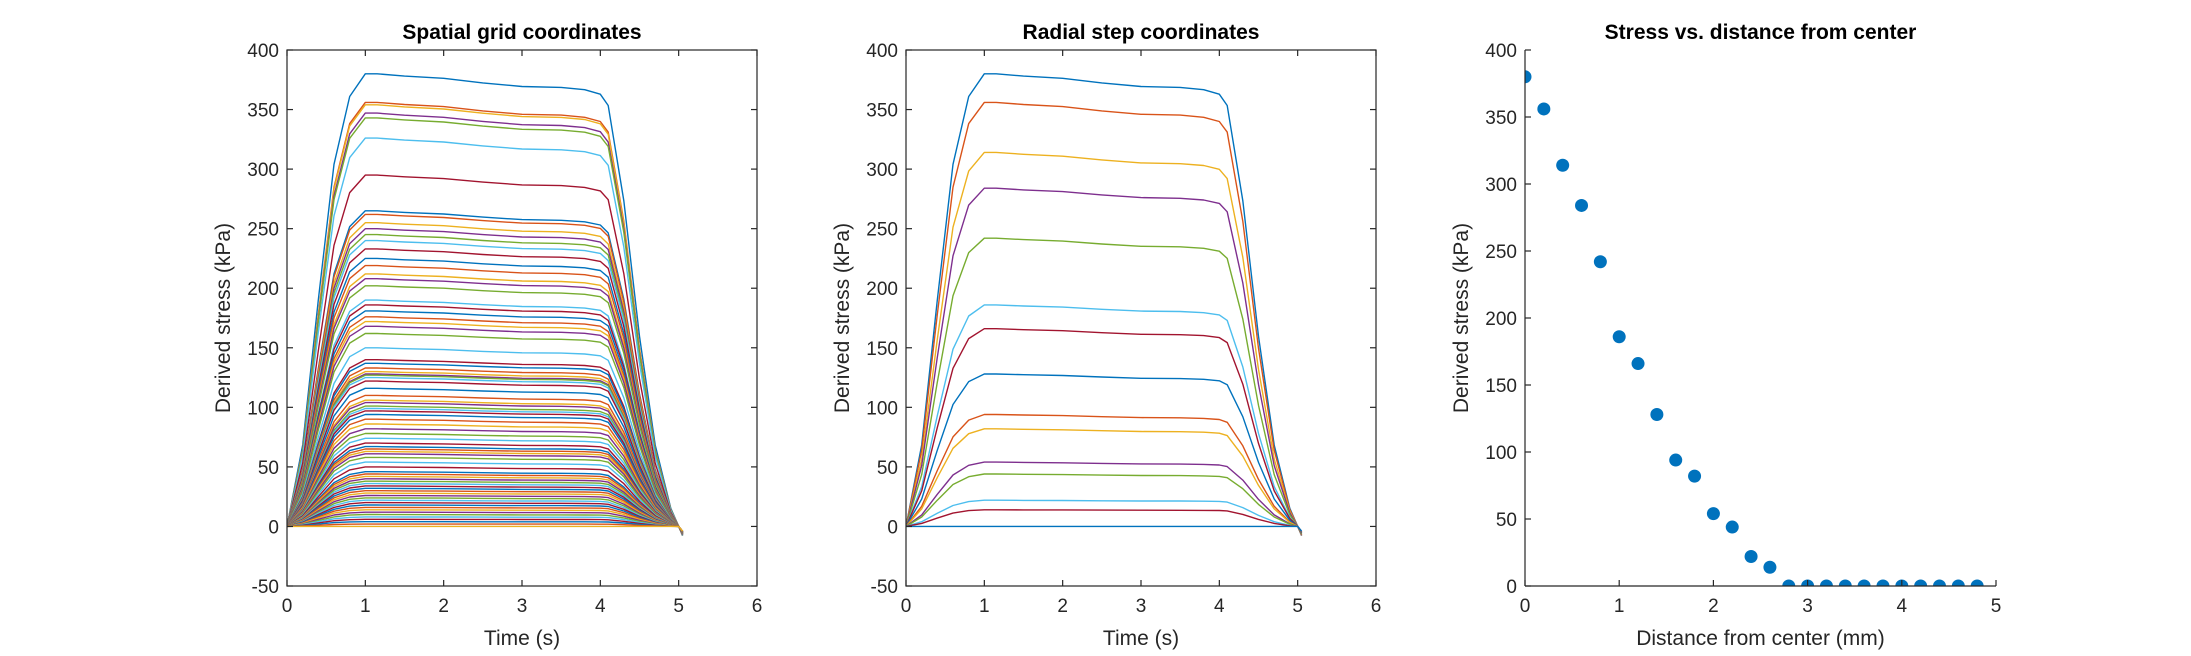 This screenshot has height=656, width=2191. Describe the element at coordinates (263, 111) in the screenshot. I see `y-tick-label: 350` at that location.